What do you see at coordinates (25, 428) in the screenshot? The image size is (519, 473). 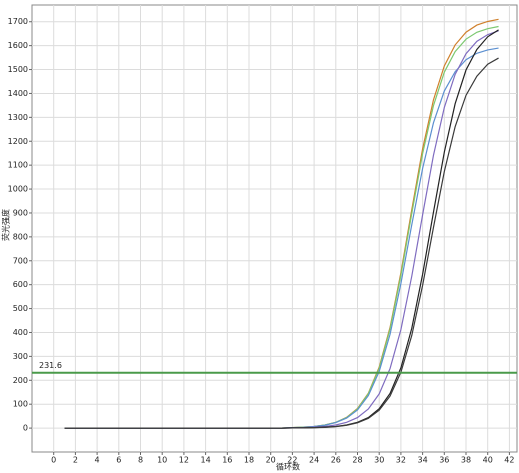 I see `y-tick-label: 0` at bounding box center [25, 428].